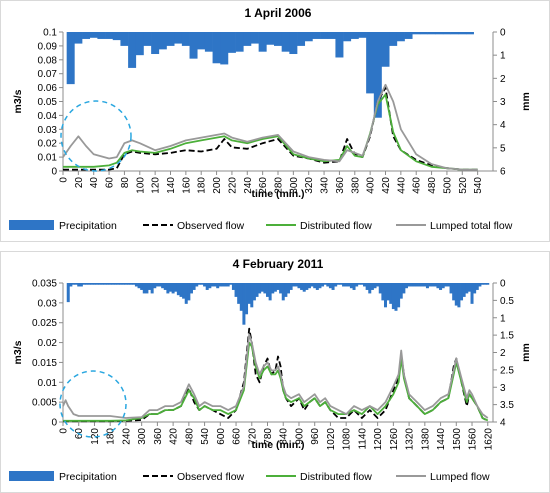 This screenshot has width=550, height=493. What do you see at coordinates (410, 439) in the screenshot?
I see `x-tick-label: 1320` at bounding box center [410, 439].